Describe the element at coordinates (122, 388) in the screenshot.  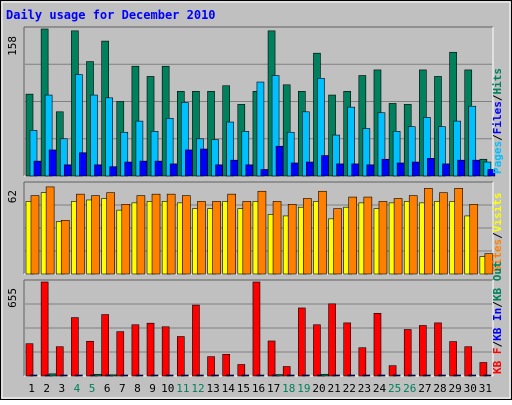
I see `x-tick-label-day-7: 7` at that location.